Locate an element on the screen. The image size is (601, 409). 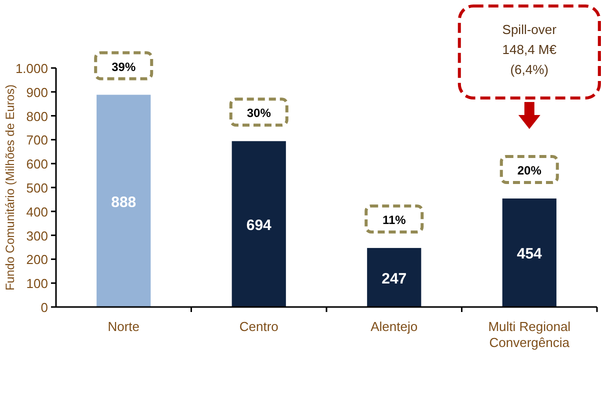
y-tick-label: 200 is located at coordinates (37, 260).